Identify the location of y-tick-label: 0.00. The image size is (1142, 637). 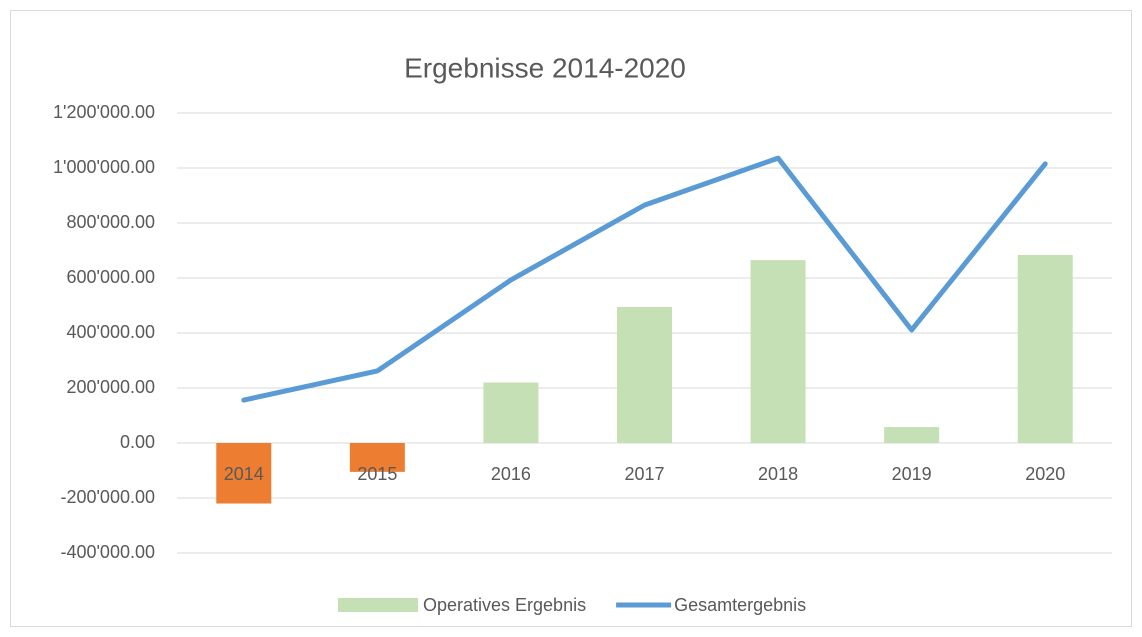
(137, 442).